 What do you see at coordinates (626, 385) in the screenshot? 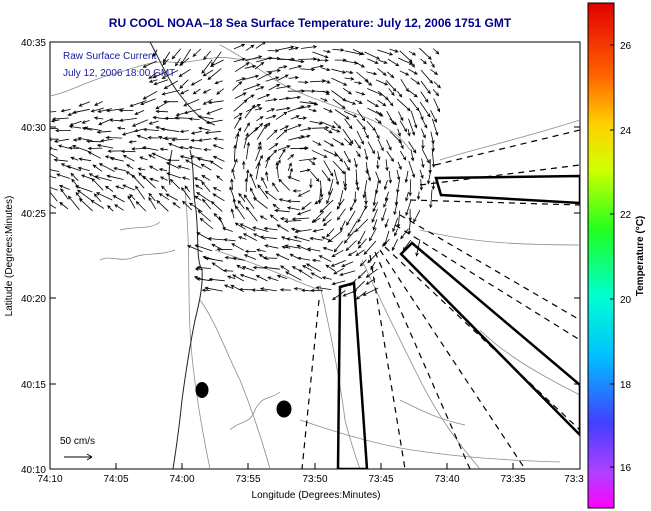
I see `colorbar-tick-label: 18` at bounding box center [626, 385].